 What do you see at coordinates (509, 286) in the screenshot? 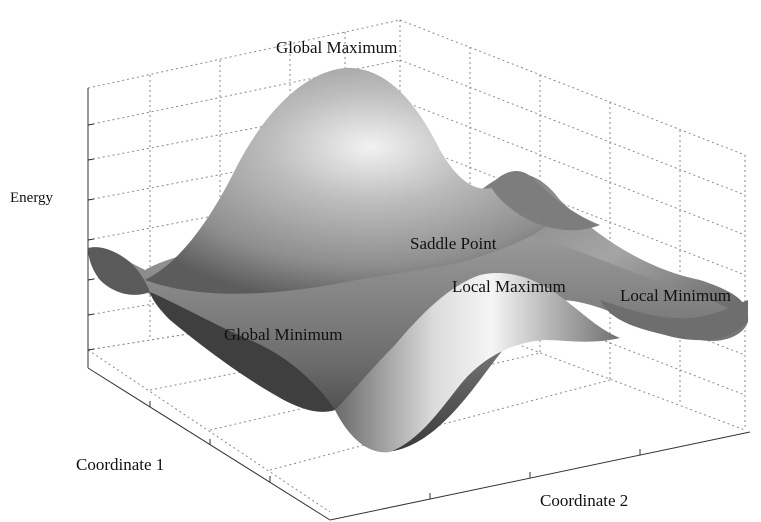
I see `local-maximum-label: Local Maximum` at bounding box center [509, 286].